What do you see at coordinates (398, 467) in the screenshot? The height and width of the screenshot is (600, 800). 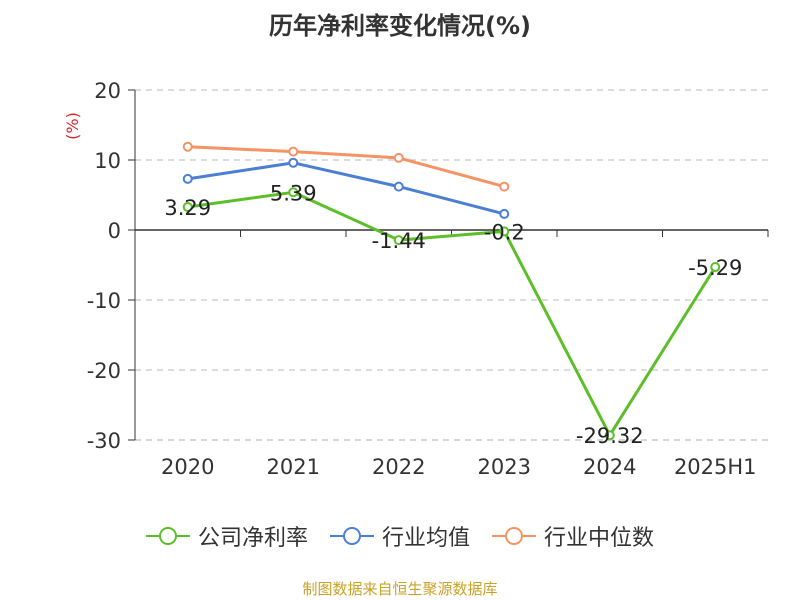 I see `x-tick-label: 2022` at bounding box center [398, 467].